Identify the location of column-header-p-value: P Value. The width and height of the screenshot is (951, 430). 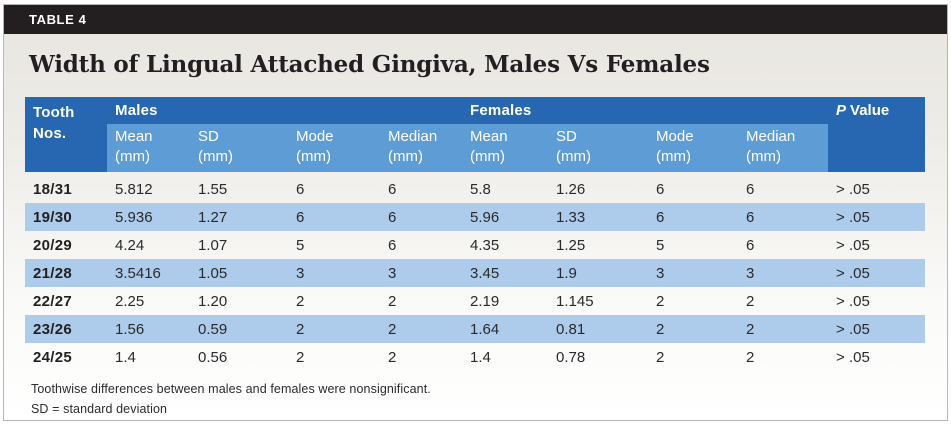
(877, 134).